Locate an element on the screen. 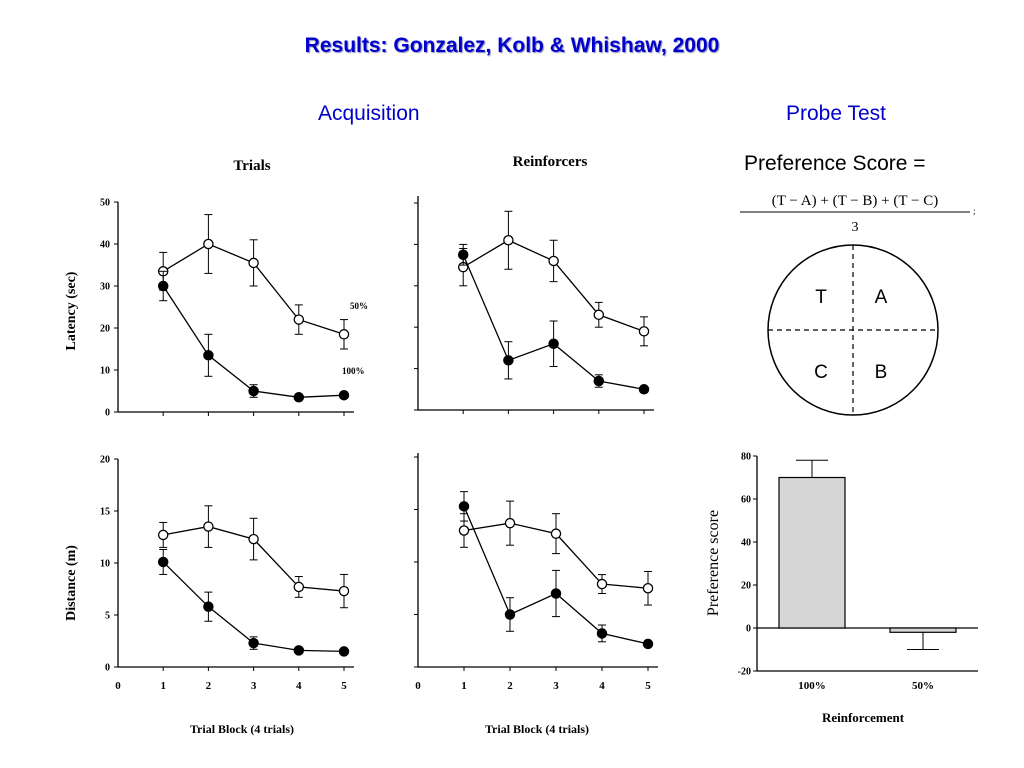 This screenshot has width=1024, height=768. x-axis-label: Reinforcement is located at coordinates (863, 717).